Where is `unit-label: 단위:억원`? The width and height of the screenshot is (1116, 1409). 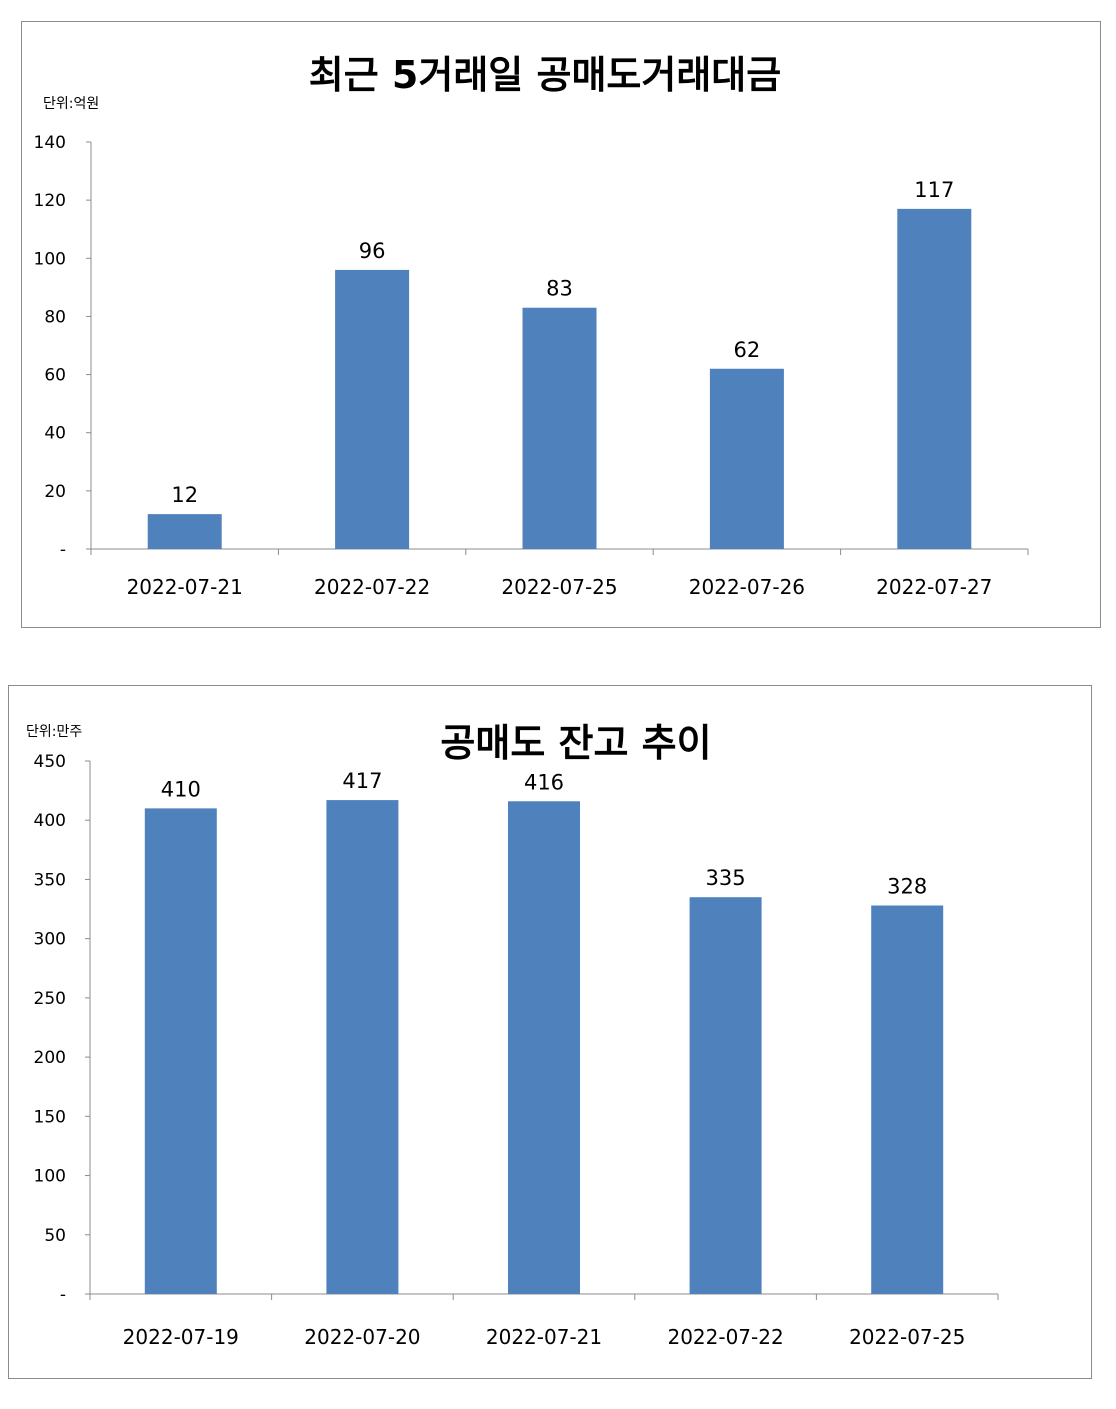
unit-label: 단위:억원 is located at coordinates (71, 104).